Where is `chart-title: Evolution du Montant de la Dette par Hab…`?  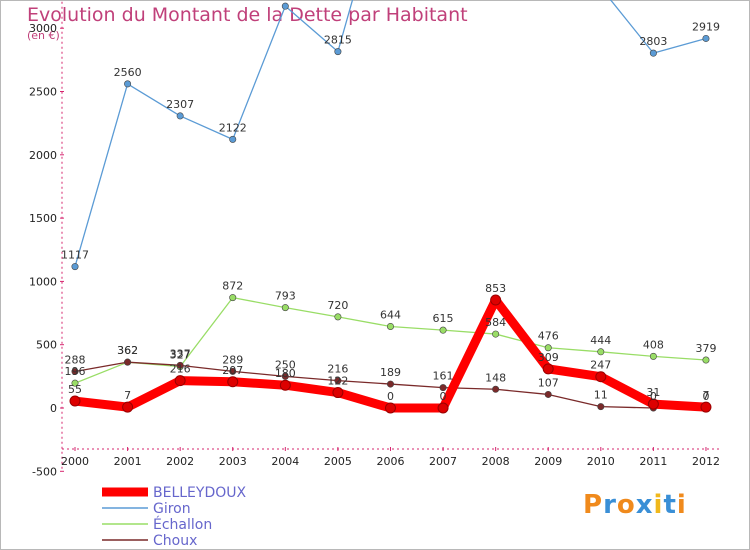
chart-title: Evolution du Montant de la Dette par Hab… is located at coordinates (247, 15).